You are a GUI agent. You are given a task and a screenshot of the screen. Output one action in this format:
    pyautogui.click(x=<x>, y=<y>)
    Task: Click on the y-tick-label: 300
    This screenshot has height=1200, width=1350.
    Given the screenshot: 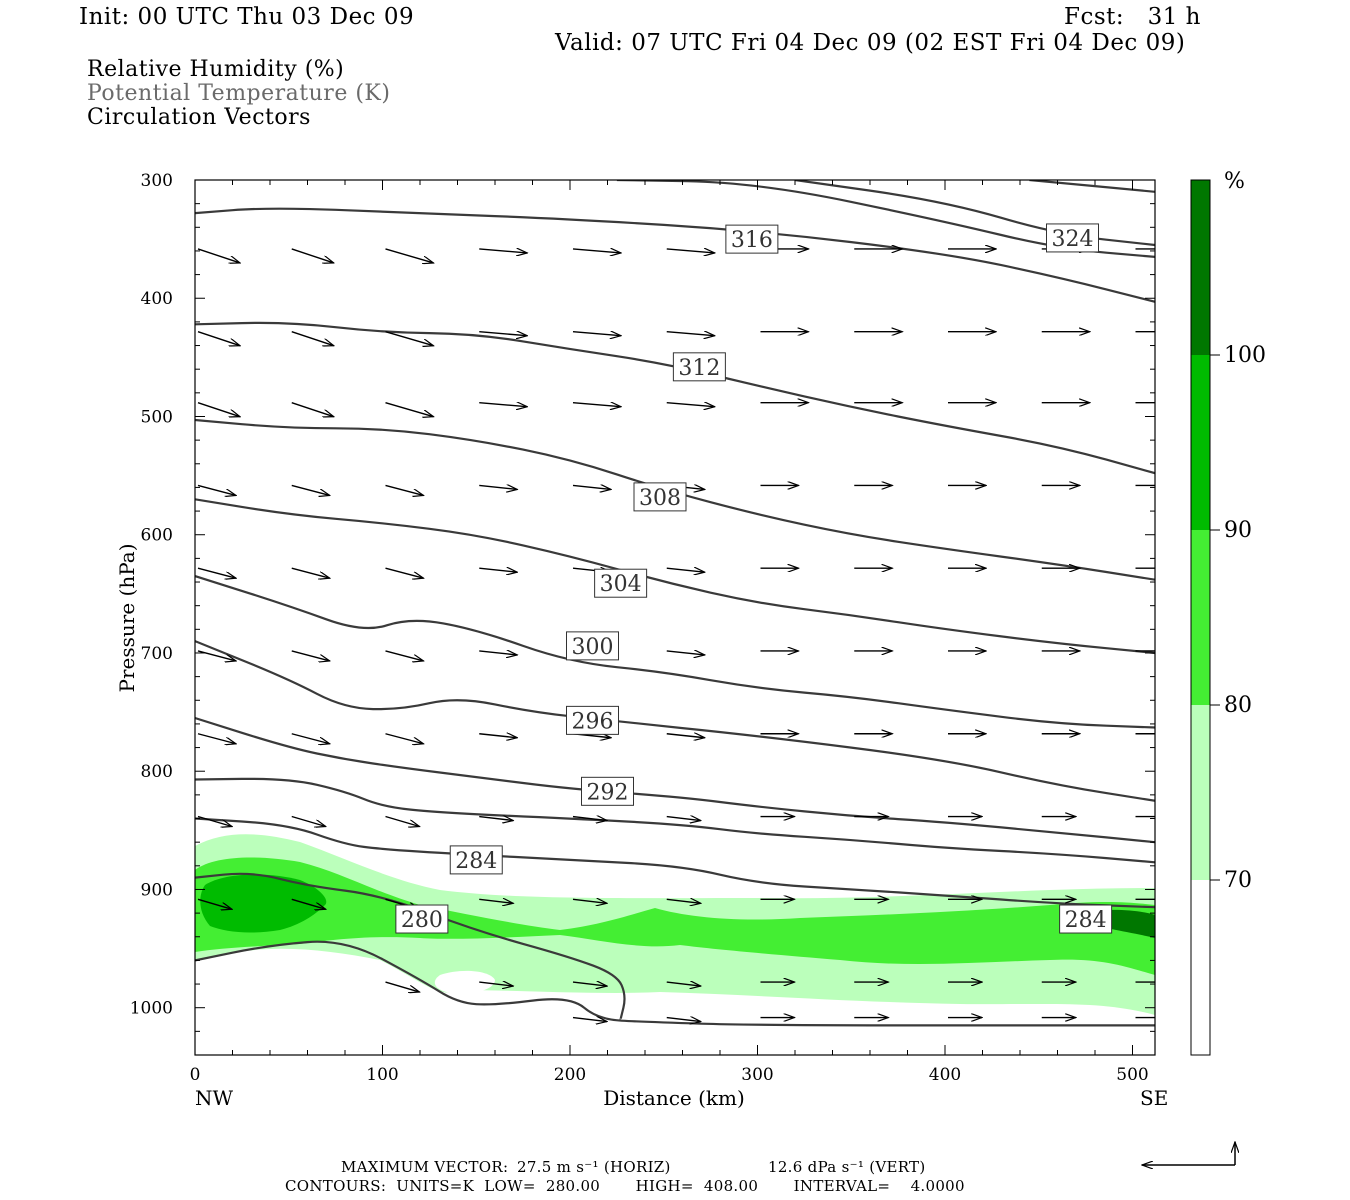 What is the action you would take?
    pyautogui.click(x=157, y=181)
    